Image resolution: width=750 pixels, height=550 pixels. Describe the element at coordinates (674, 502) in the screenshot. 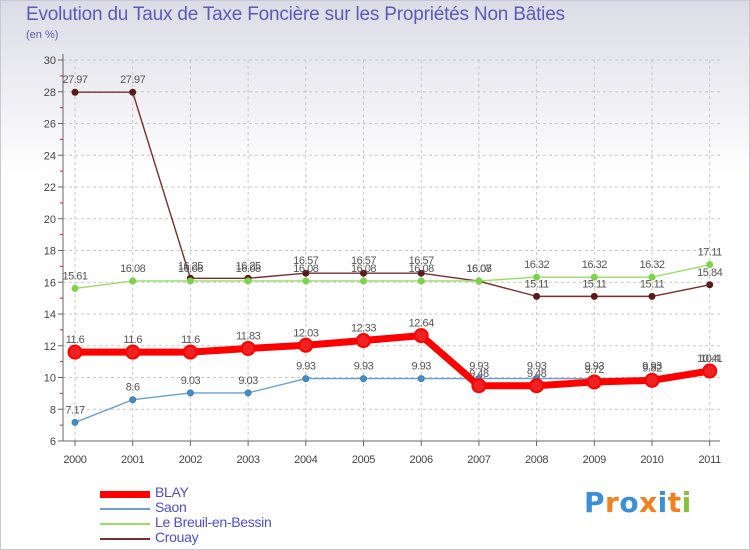

I see `logo-letter: t` at that location.